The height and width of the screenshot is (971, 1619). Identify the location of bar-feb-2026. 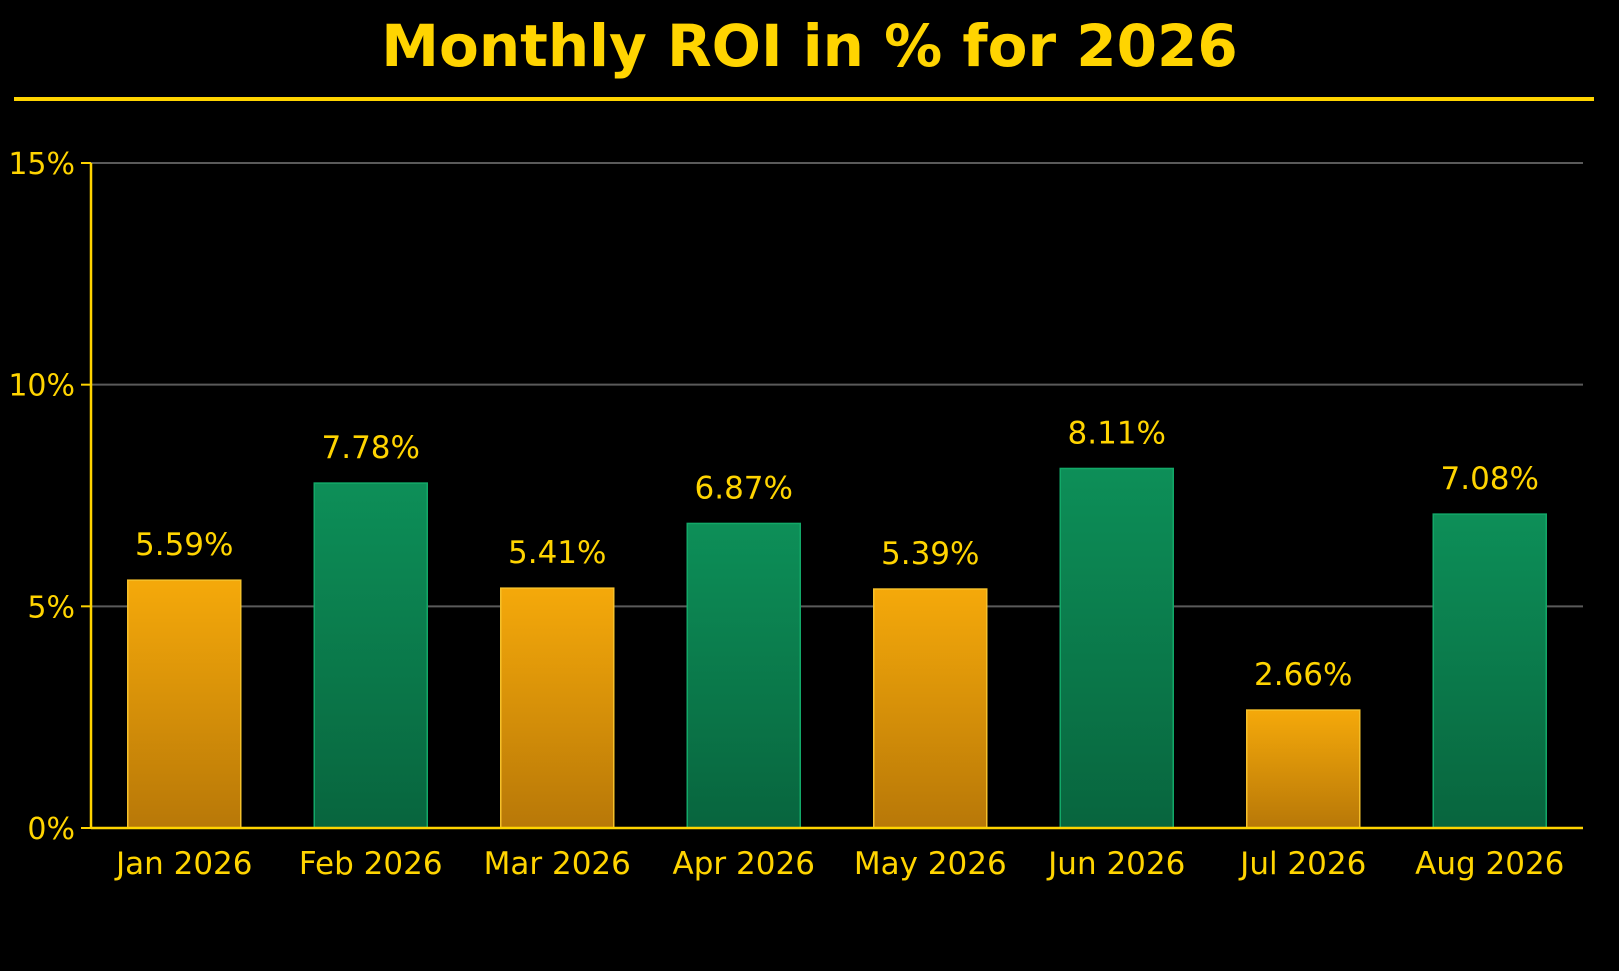
(370, 655).